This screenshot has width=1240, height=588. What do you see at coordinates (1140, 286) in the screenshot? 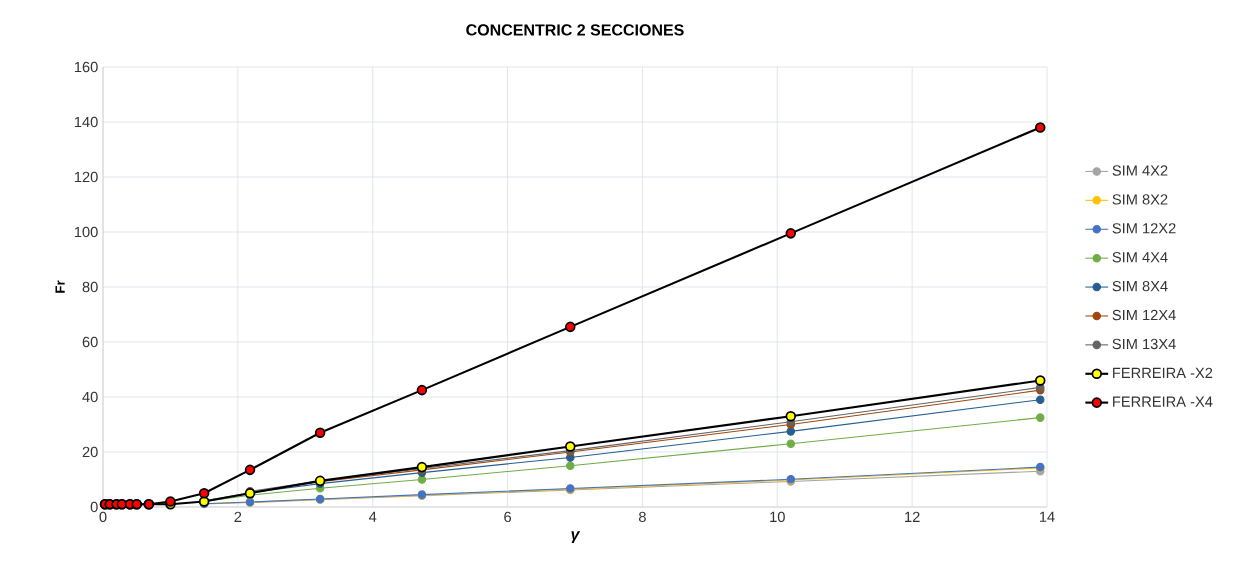
I see `legend-label: SIM 8X4` at bounding box center [1140, 286].